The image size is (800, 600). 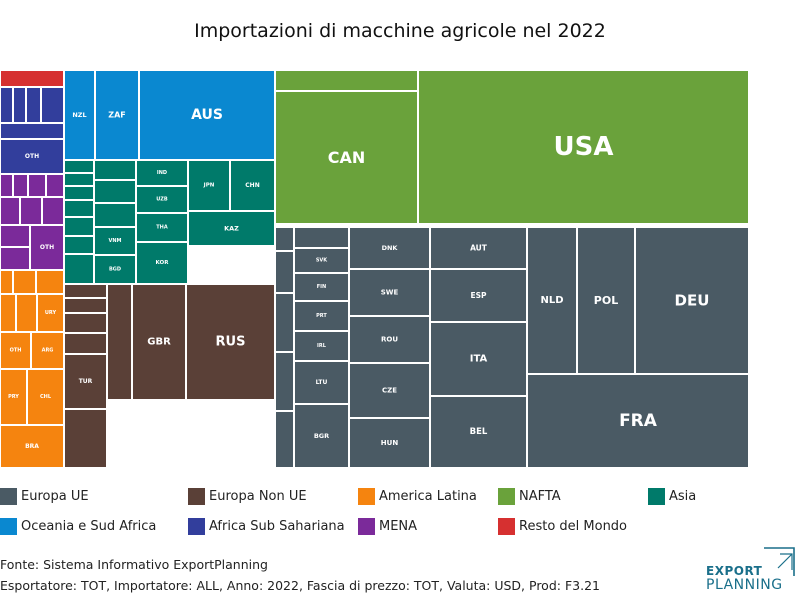 What do you see at coordinates (247, 496) in the screenshot?
I see `legend-item-europa-non-ue: Europa Non UE` at bounding box center [247, 496].